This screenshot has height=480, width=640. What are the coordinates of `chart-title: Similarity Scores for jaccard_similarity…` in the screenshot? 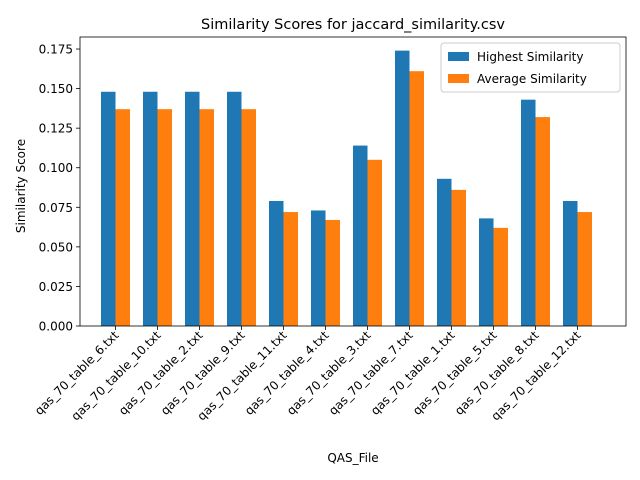 It's located at (353, 25).